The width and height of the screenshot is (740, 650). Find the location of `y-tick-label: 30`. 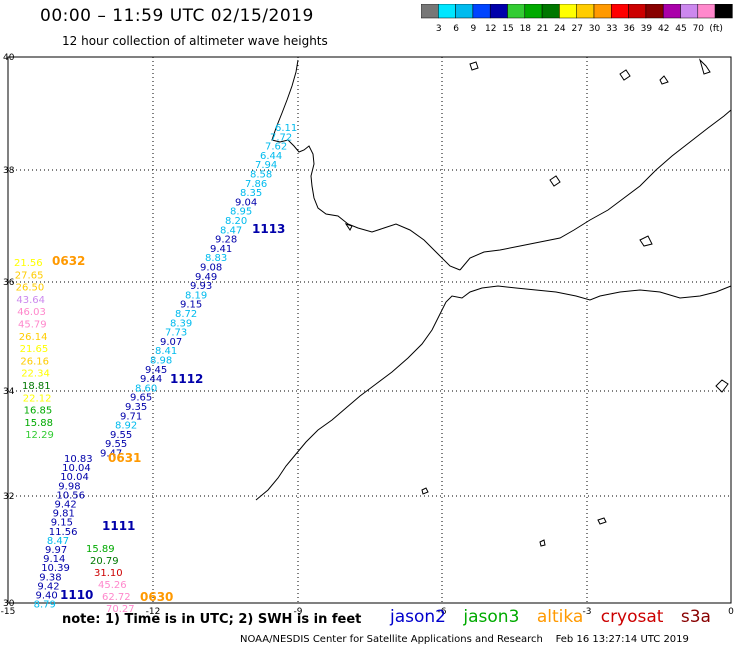

y-tick-label: 30 is located at coordinates (9, 604).